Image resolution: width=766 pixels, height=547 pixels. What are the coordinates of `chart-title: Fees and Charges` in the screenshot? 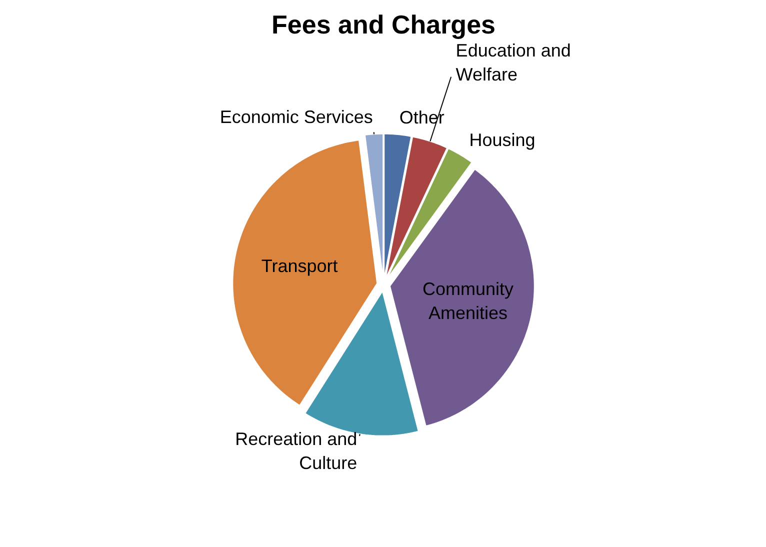 It's located at (384, 24).